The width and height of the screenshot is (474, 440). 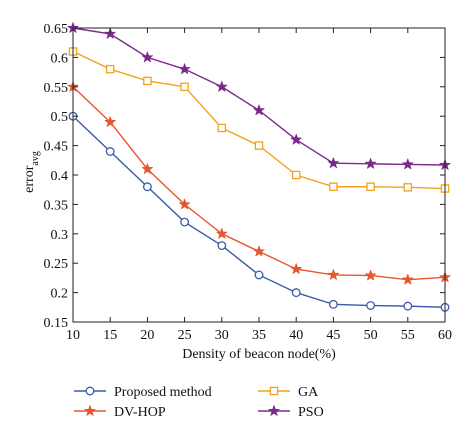 I want to click on x-tick-label: 50, so click(x=371, y=335).